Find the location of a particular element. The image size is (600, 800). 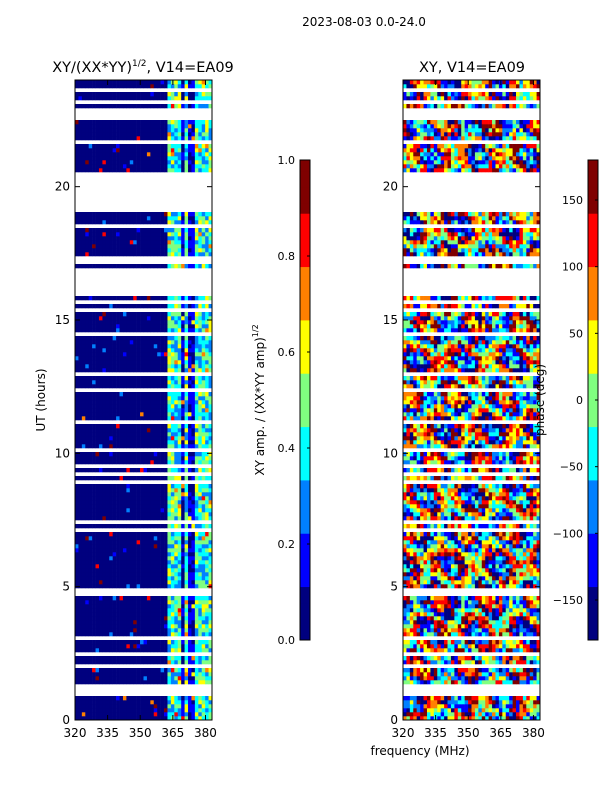

x-tick-label: 365 is located at coordinates (172, 733).